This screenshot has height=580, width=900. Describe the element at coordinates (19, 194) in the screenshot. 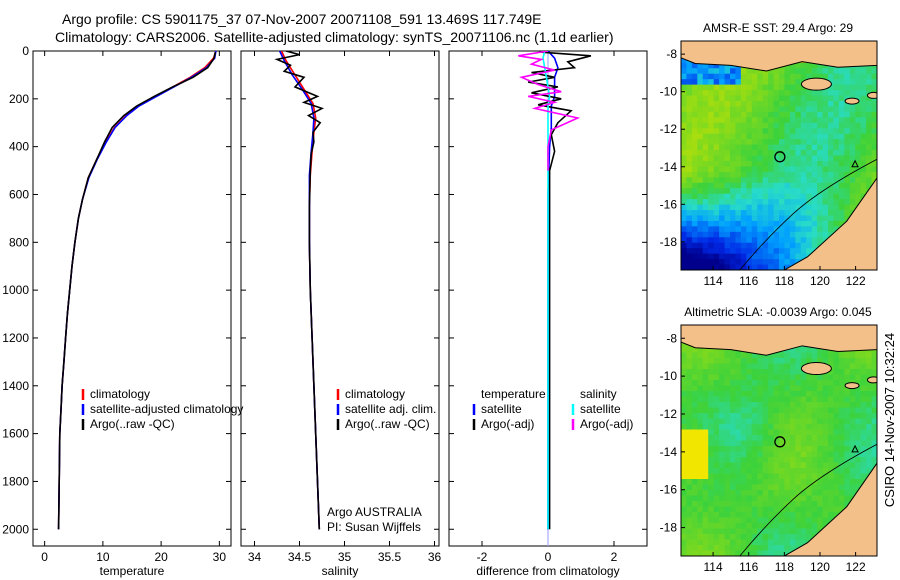

I see `depth-tick-label: 600` at that location.